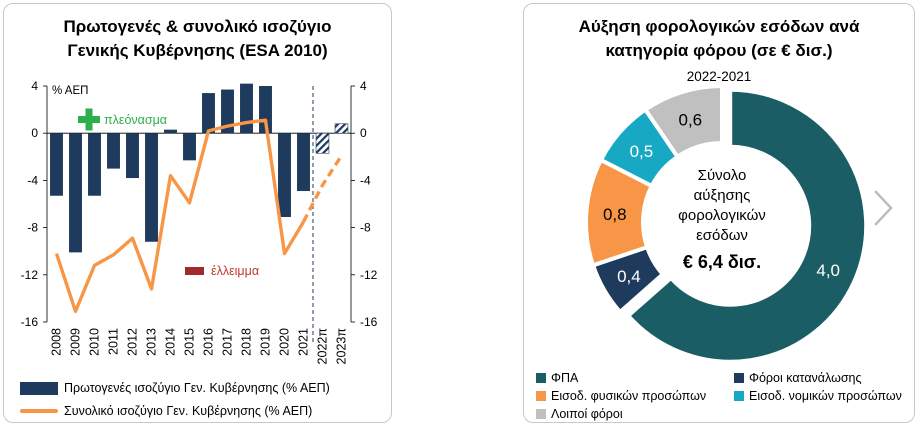 This screenshot has width=919, height=430. I want to click on x-tick-label: 2019, so click(266, 342).